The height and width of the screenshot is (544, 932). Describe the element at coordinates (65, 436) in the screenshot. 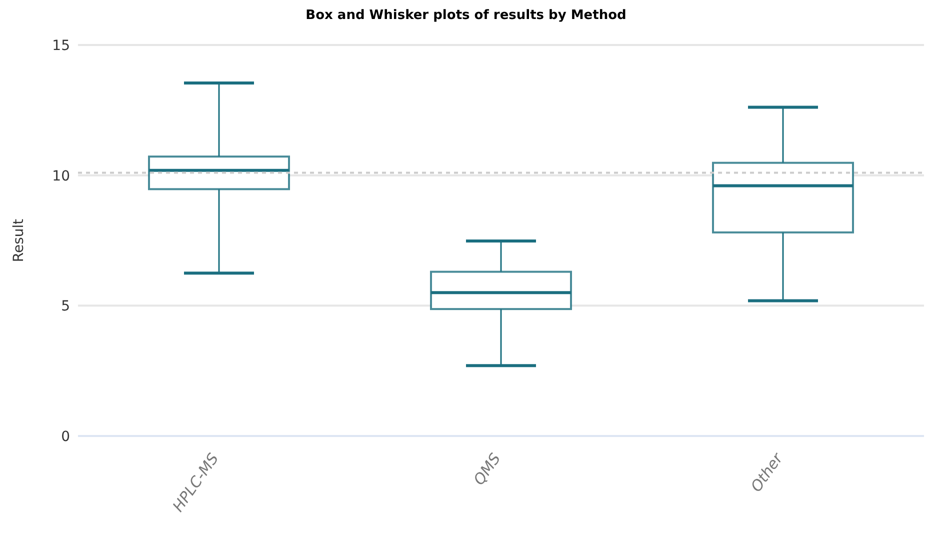

I see `y-tick-label: 0` at that location.